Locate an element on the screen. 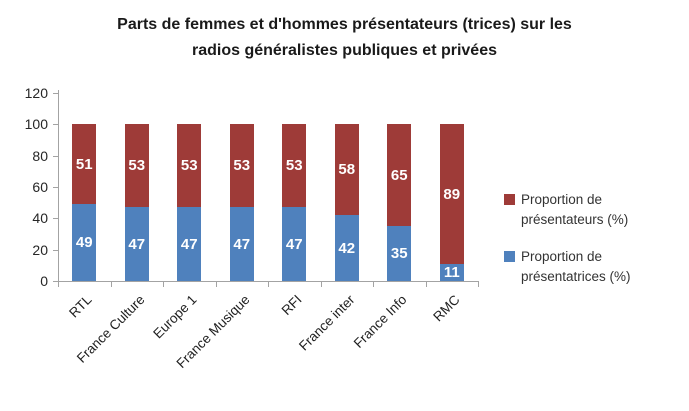 The image size is (689, 411). legend-item-presentatrices: Proportion de présentatrices (%) is located at coordinates (587, 267).